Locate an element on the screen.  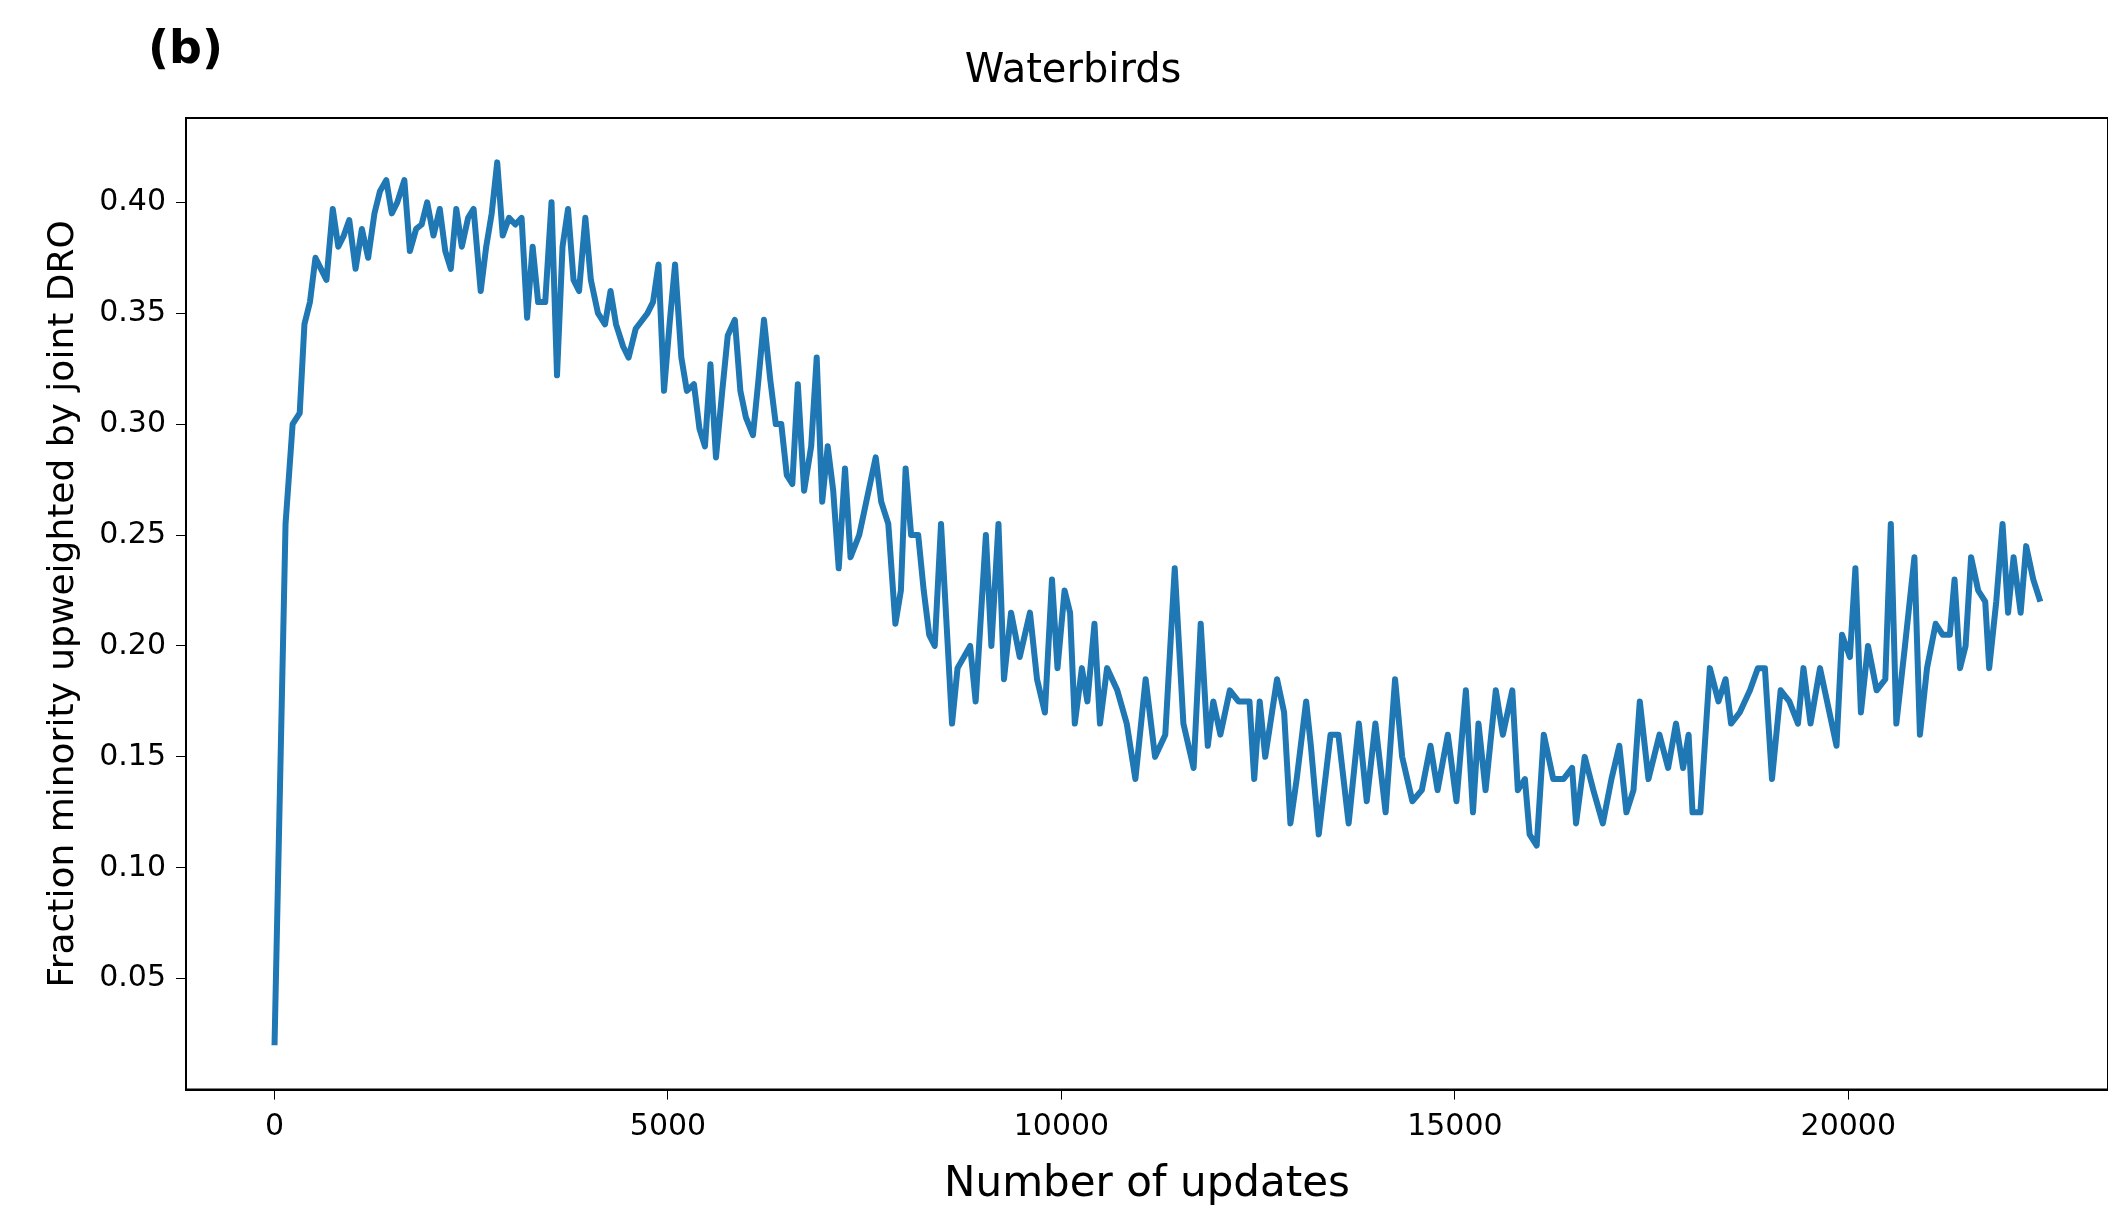
y-tick-label: 0.05 is located at coordinates (132, 976).